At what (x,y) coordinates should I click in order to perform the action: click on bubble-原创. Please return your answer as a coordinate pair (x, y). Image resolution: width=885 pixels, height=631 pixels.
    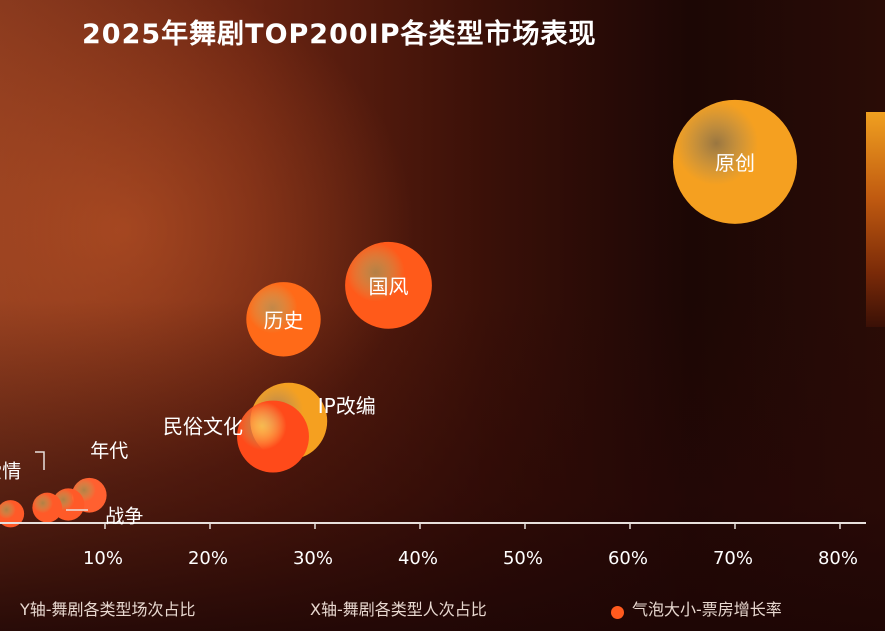
    Looking at the image, I should click on (735, 161).